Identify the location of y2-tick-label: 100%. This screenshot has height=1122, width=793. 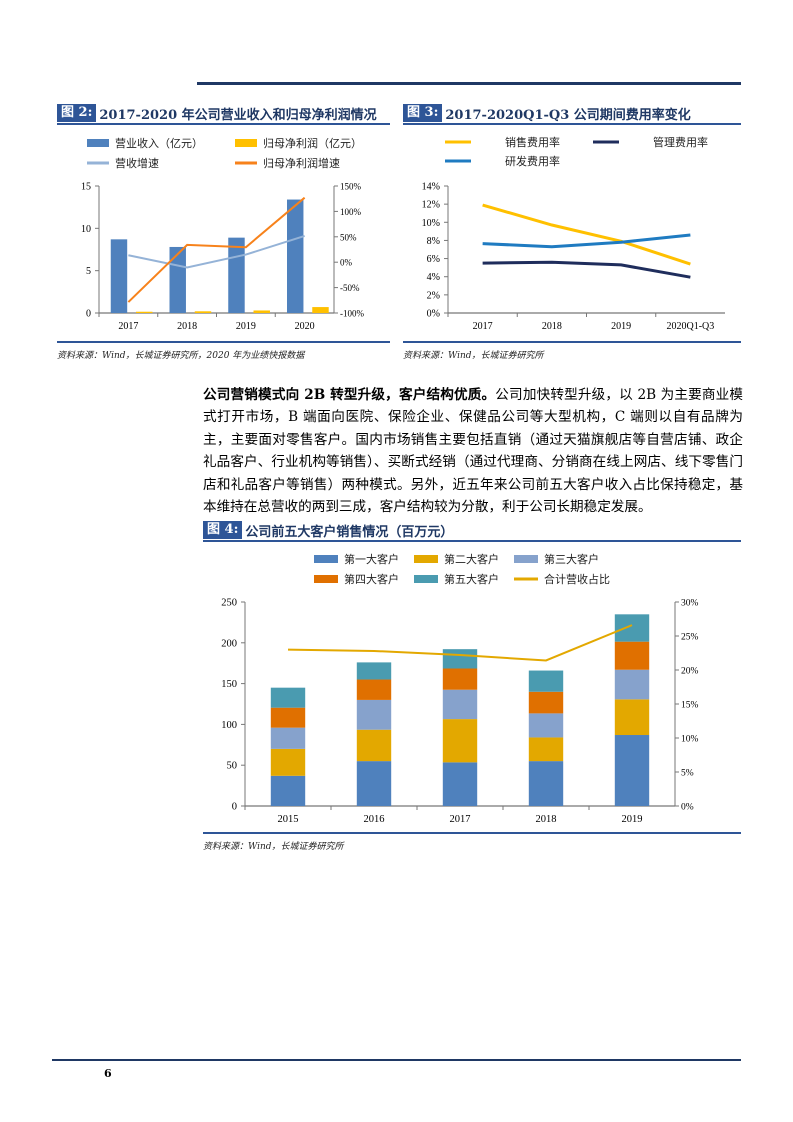
(351, 212).